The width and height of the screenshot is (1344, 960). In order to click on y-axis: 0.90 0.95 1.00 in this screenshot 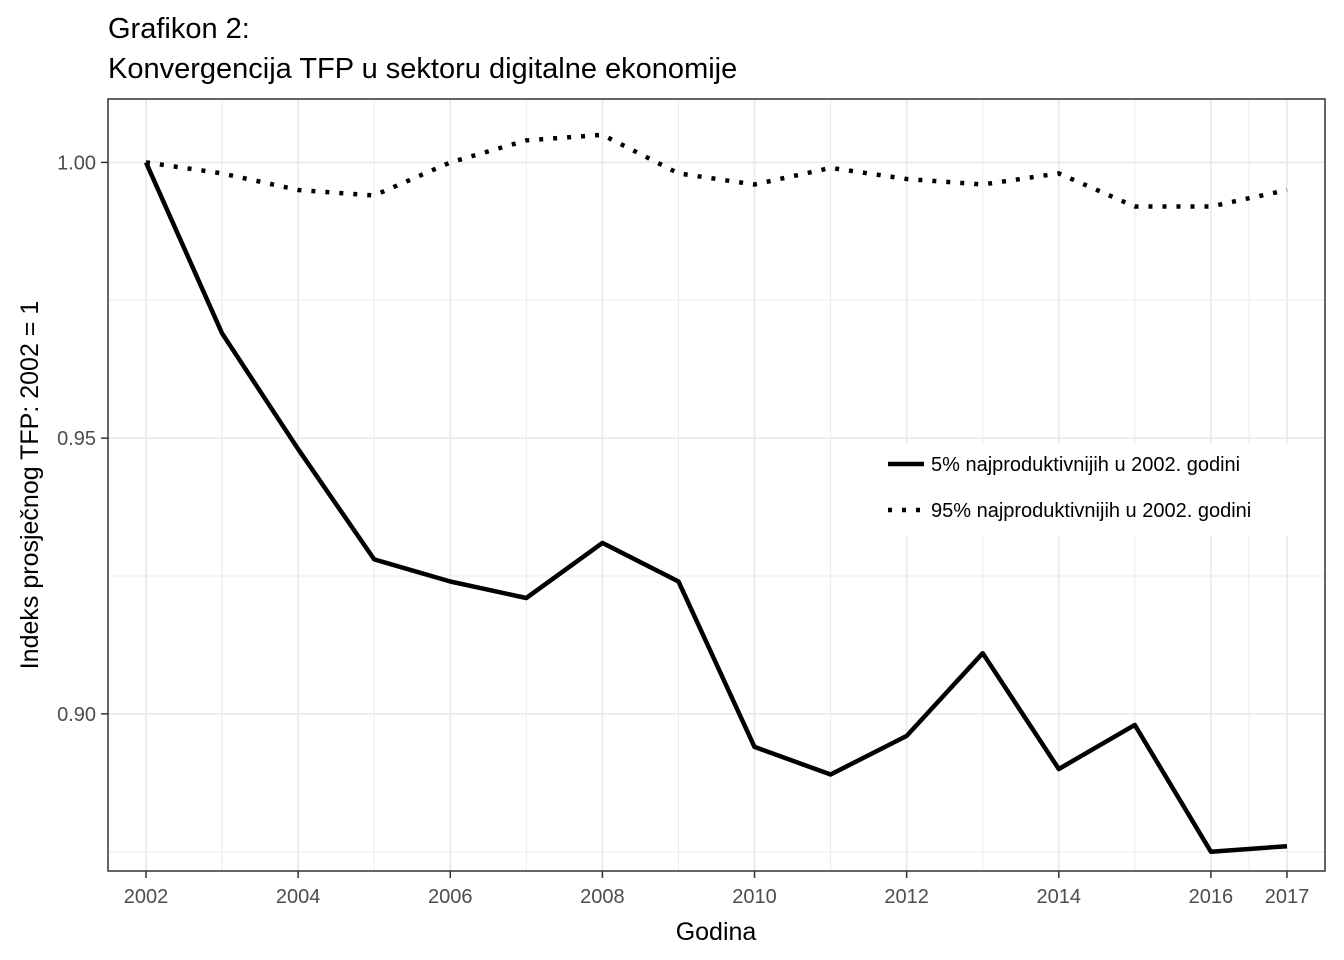, I will do `click(82, 439)`.